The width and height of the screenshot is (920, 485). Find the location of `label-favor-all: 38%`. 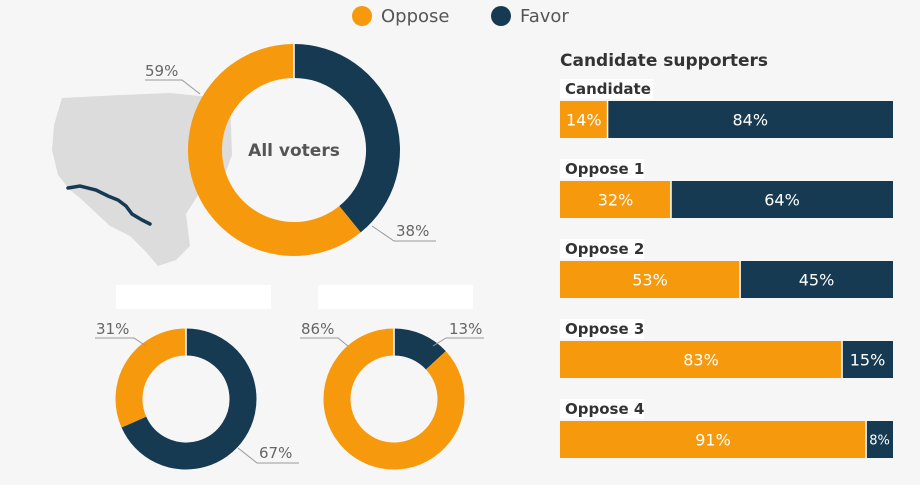

label-favor-all: 38% is located at coordinates (412, 231).